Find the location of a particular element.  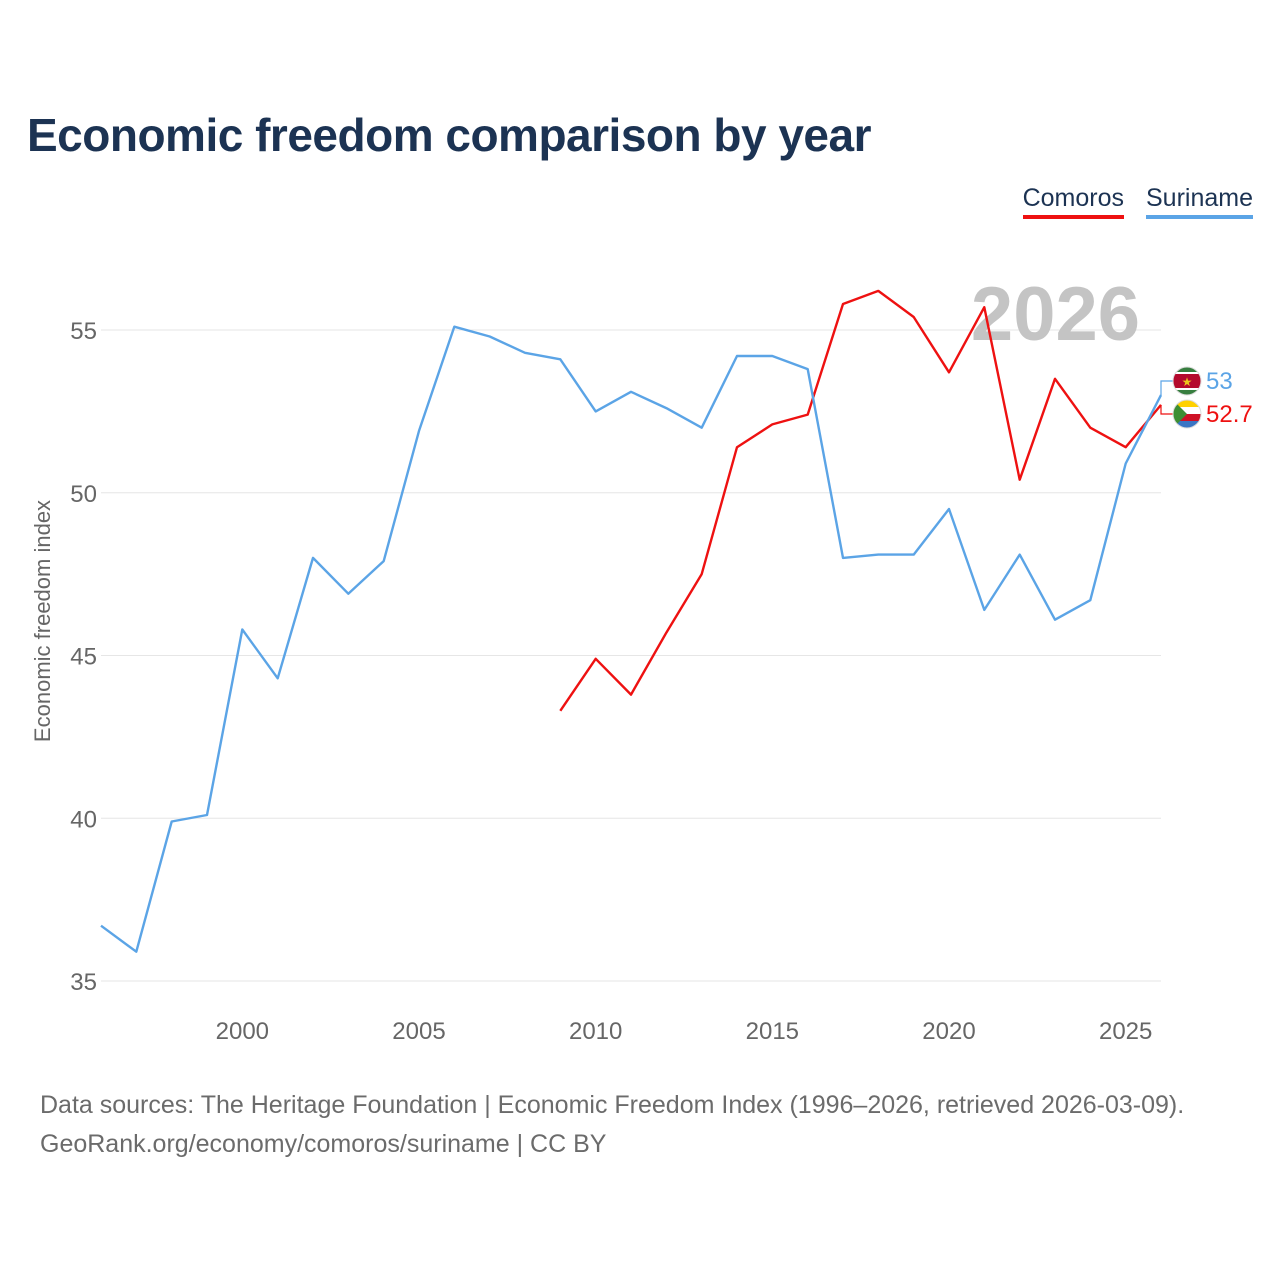

legend-item-comoros: Comoros is located at coordinates (1073, 201).